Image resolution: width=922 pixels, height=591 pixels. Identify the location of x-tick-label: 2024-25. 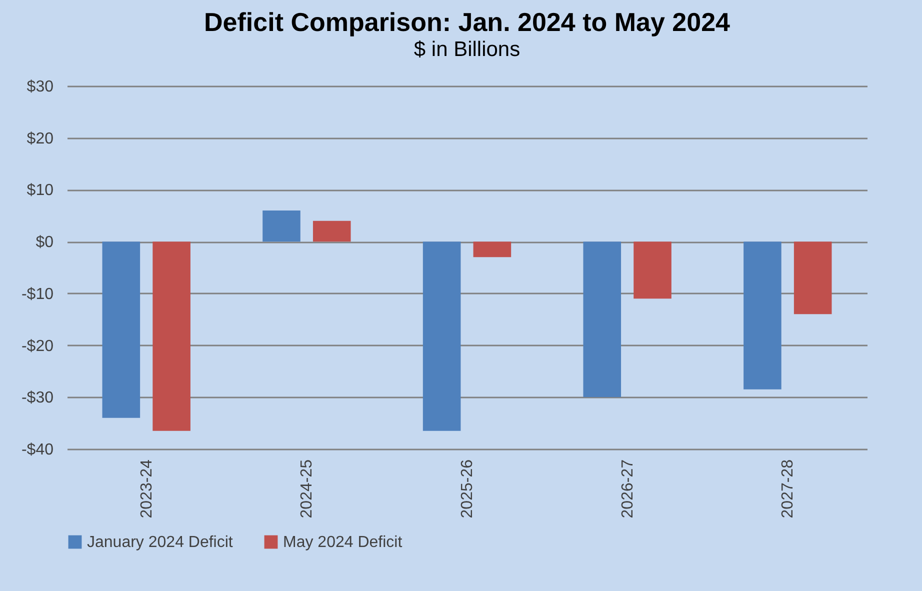
(307, 488).